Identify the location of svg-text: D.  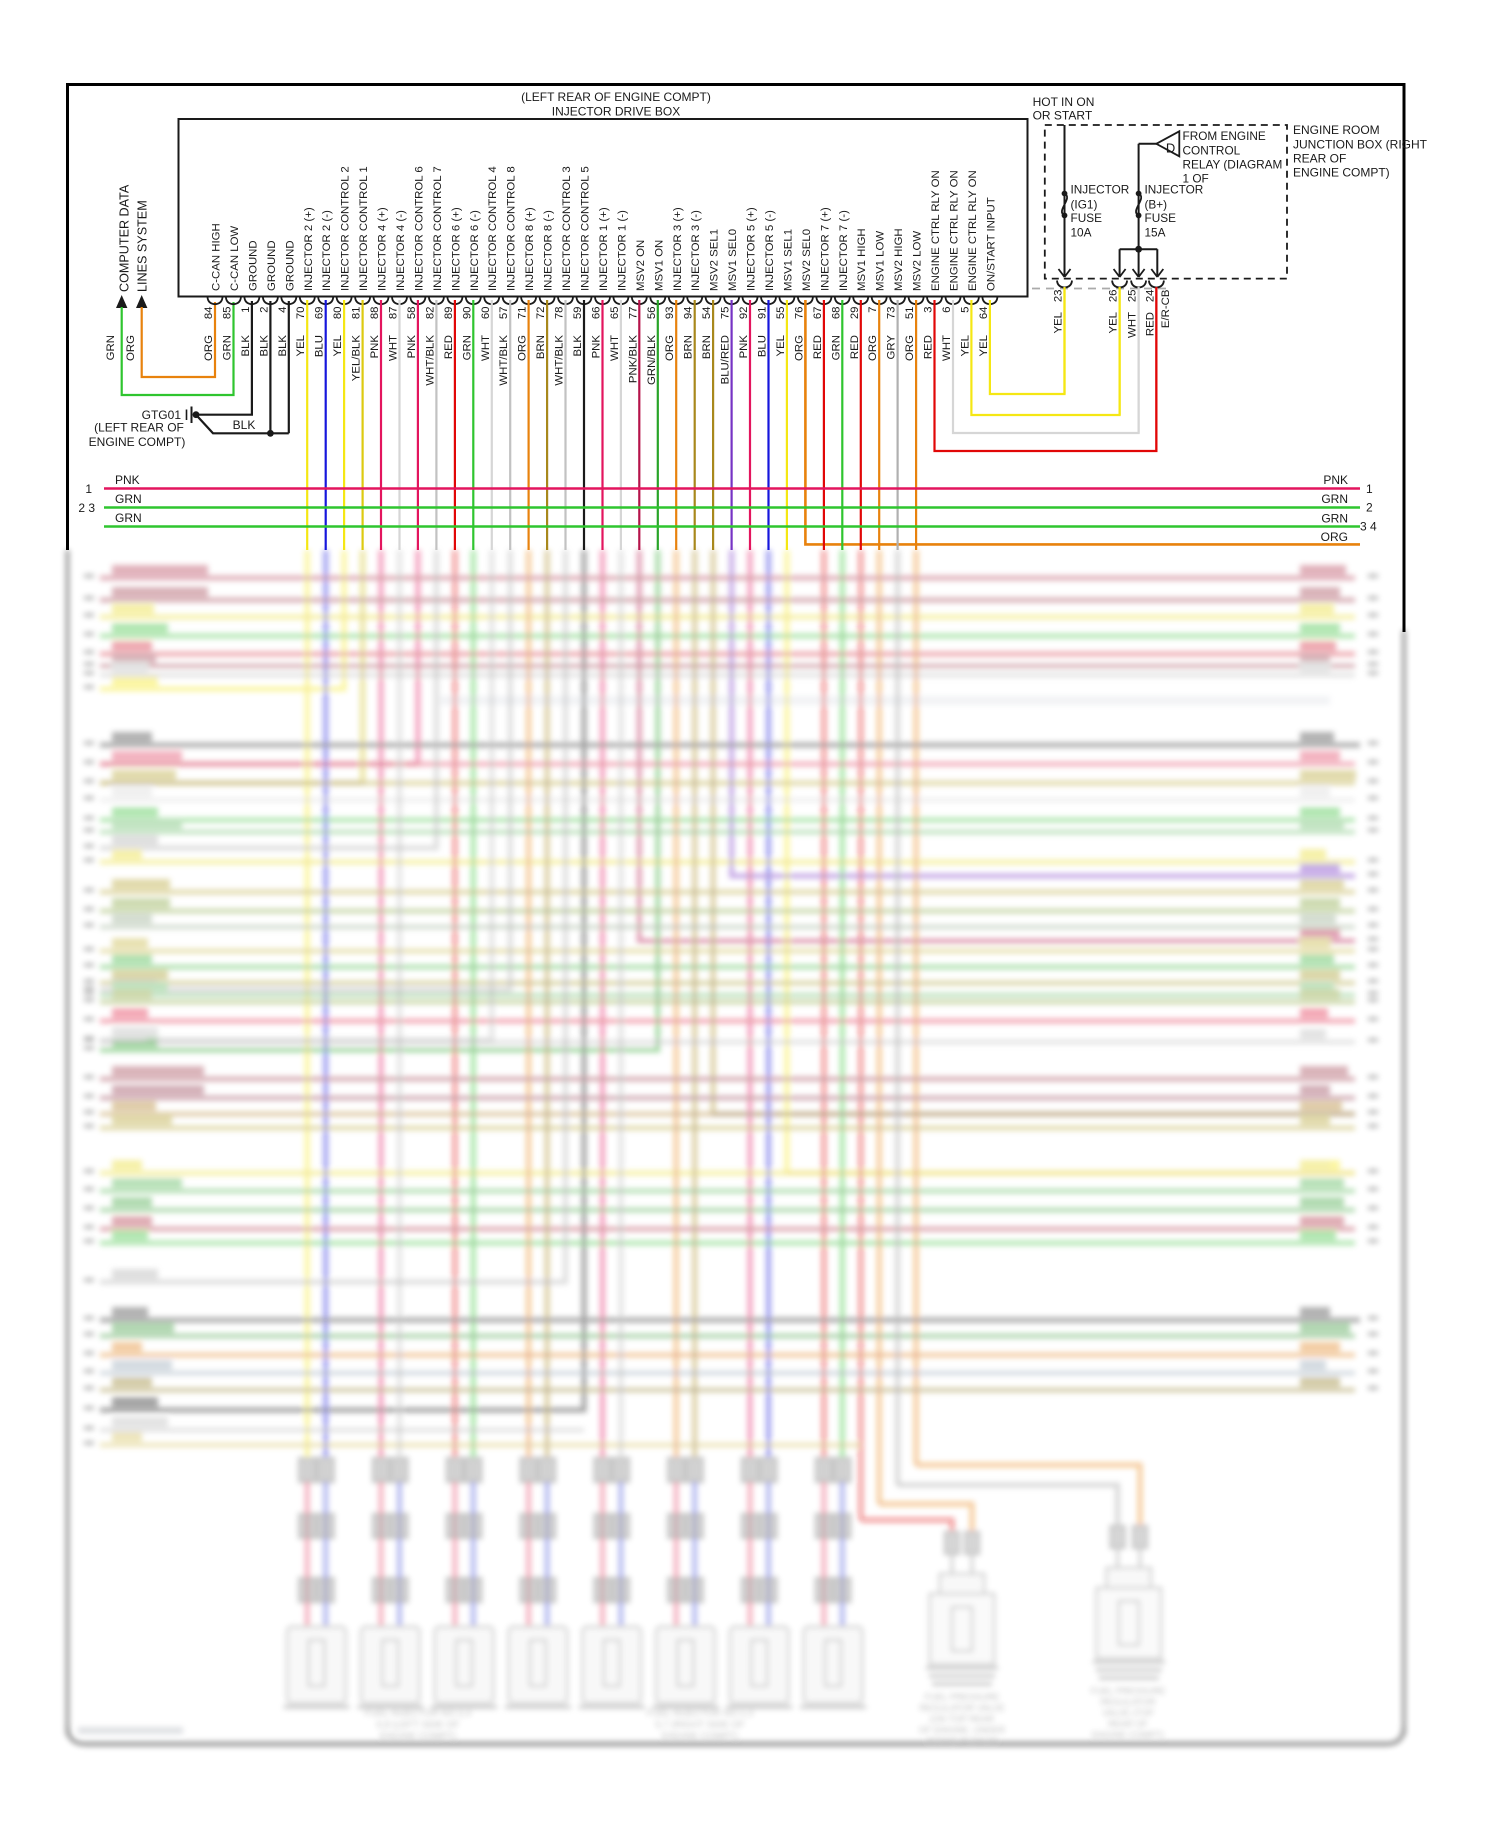
(1170, 147).